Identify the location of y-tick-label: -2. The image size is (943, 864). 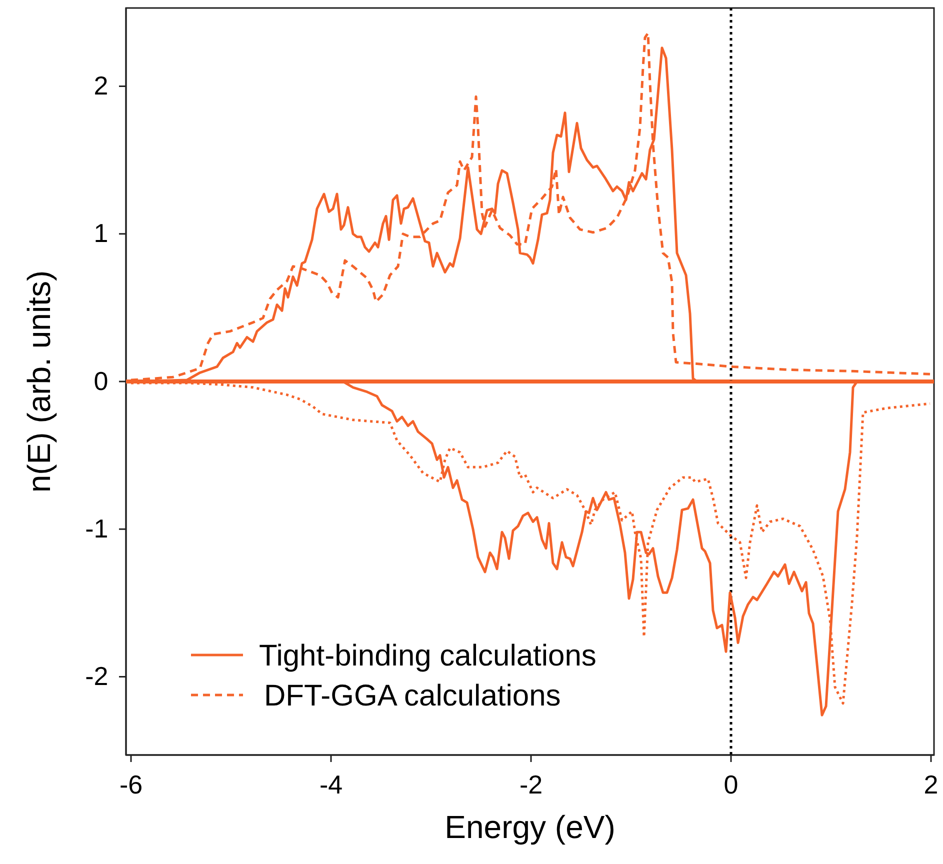
(96, 676).